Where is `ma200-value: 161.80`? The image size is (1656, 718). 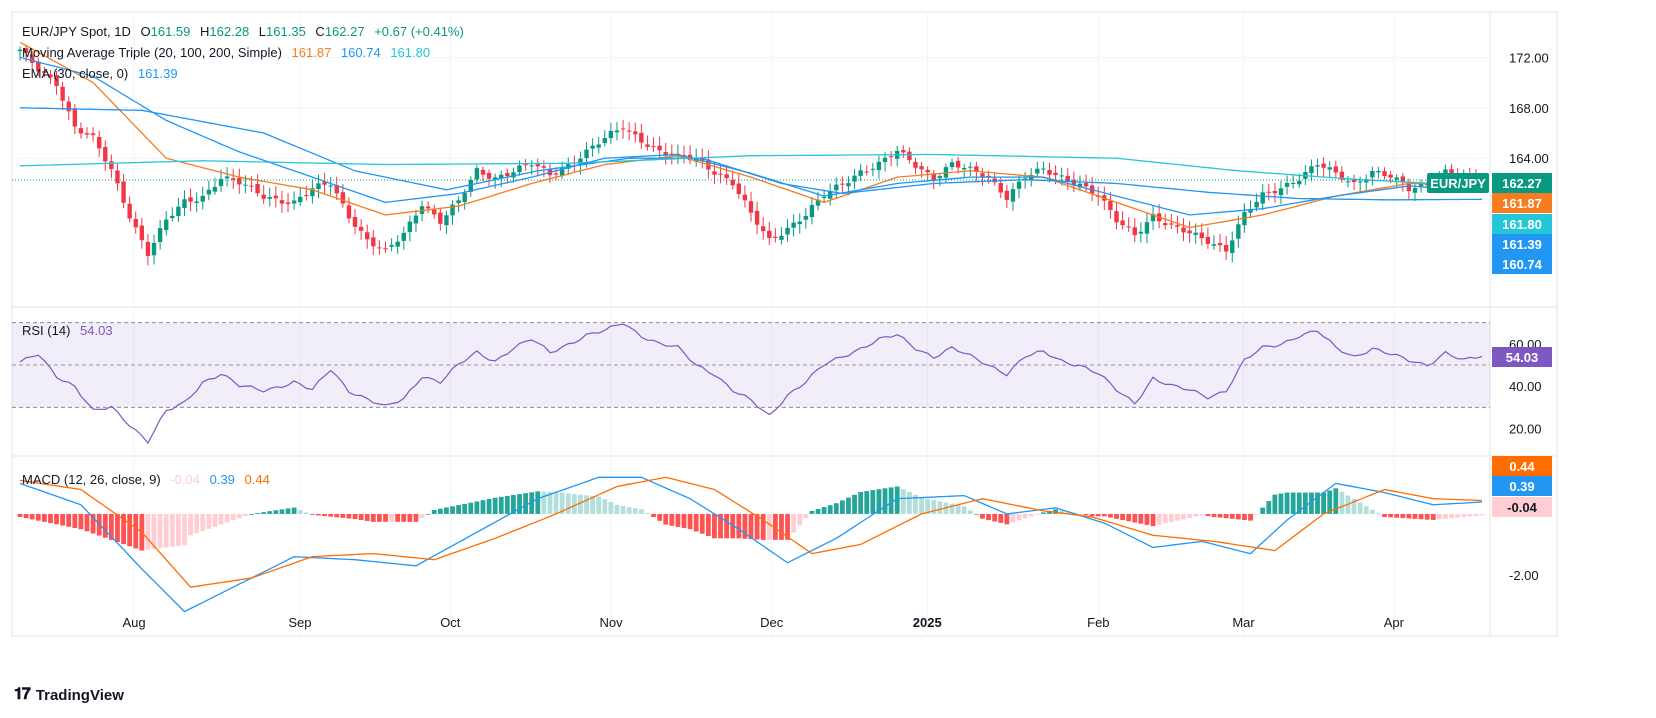
ma200-value: 161.80 is located at coordinates (410, 52).